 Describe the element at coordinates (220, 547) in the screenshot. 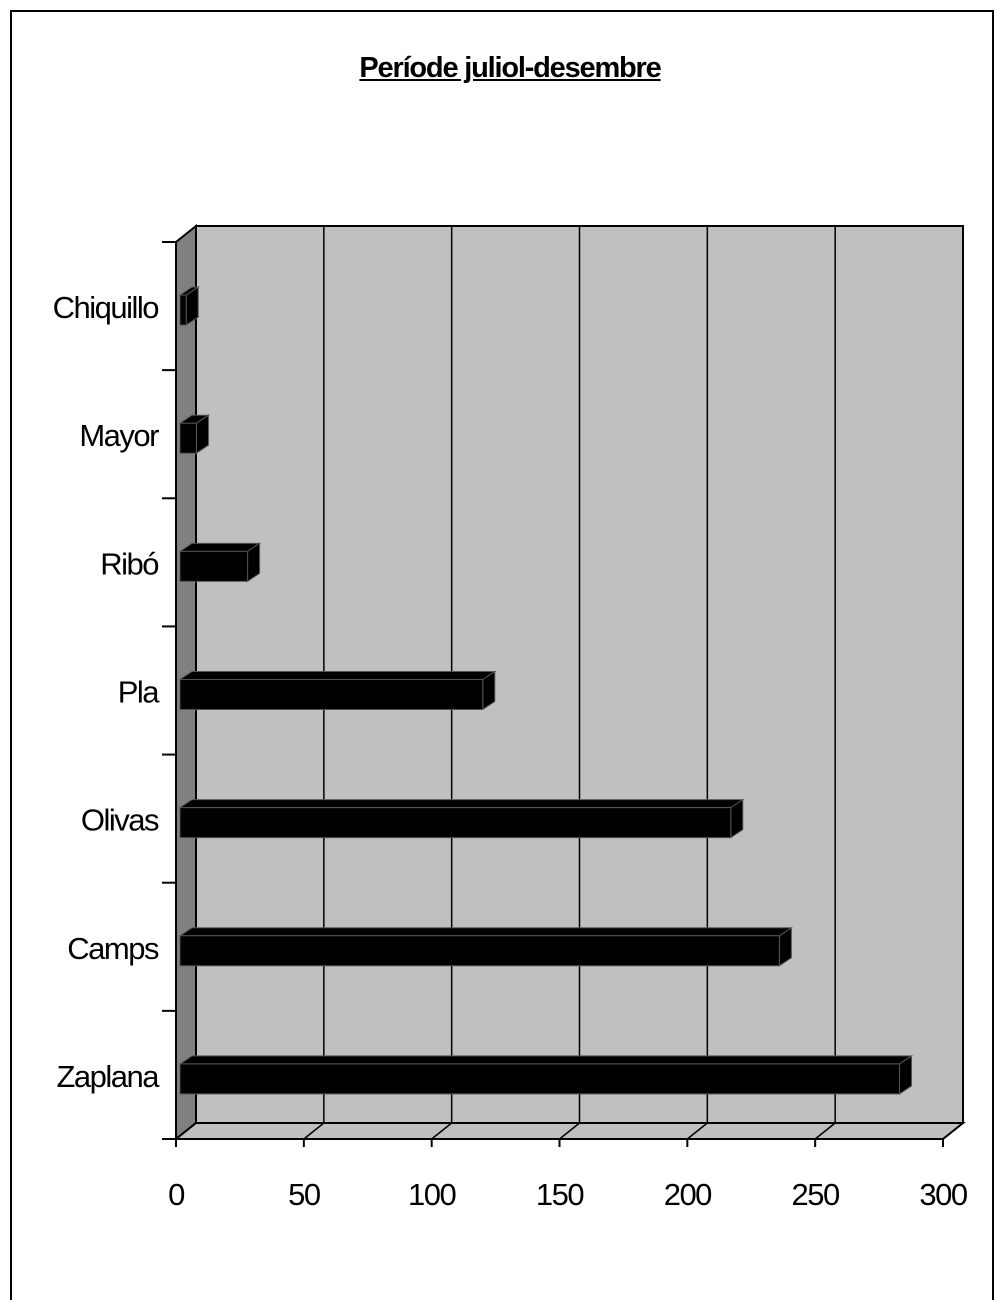

I see `bar-top-ribó` at that location.